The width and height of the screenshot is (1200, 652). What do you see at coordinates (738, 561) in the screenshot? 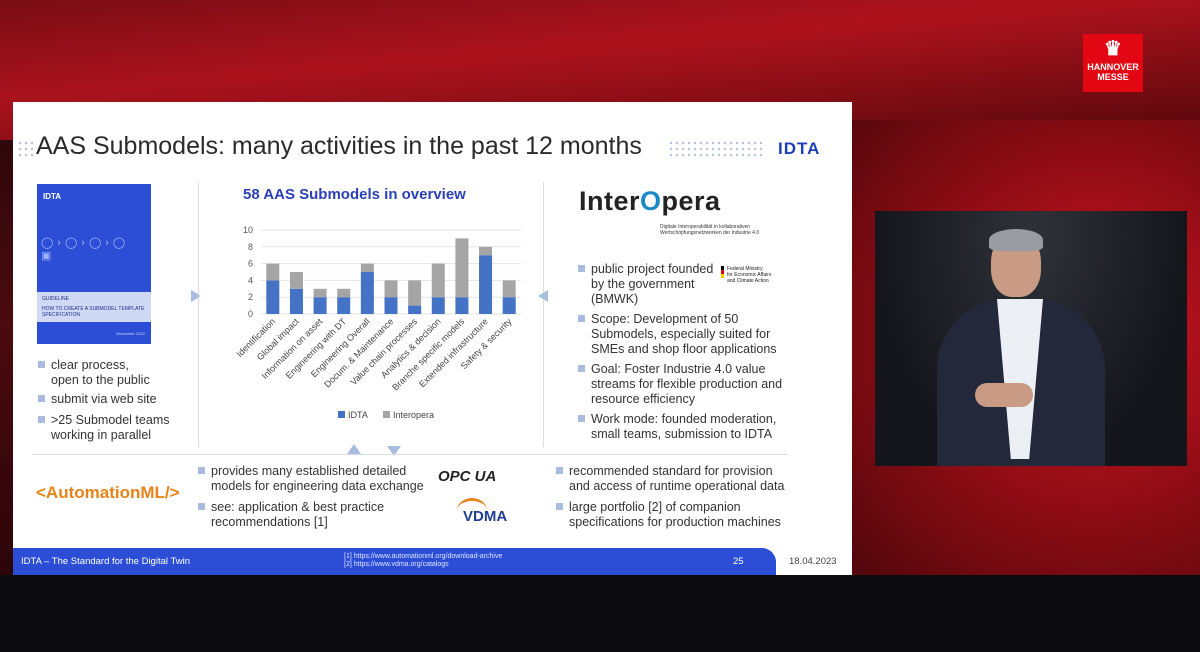
I see `page-number: 25` at bounding box center [738, 561].